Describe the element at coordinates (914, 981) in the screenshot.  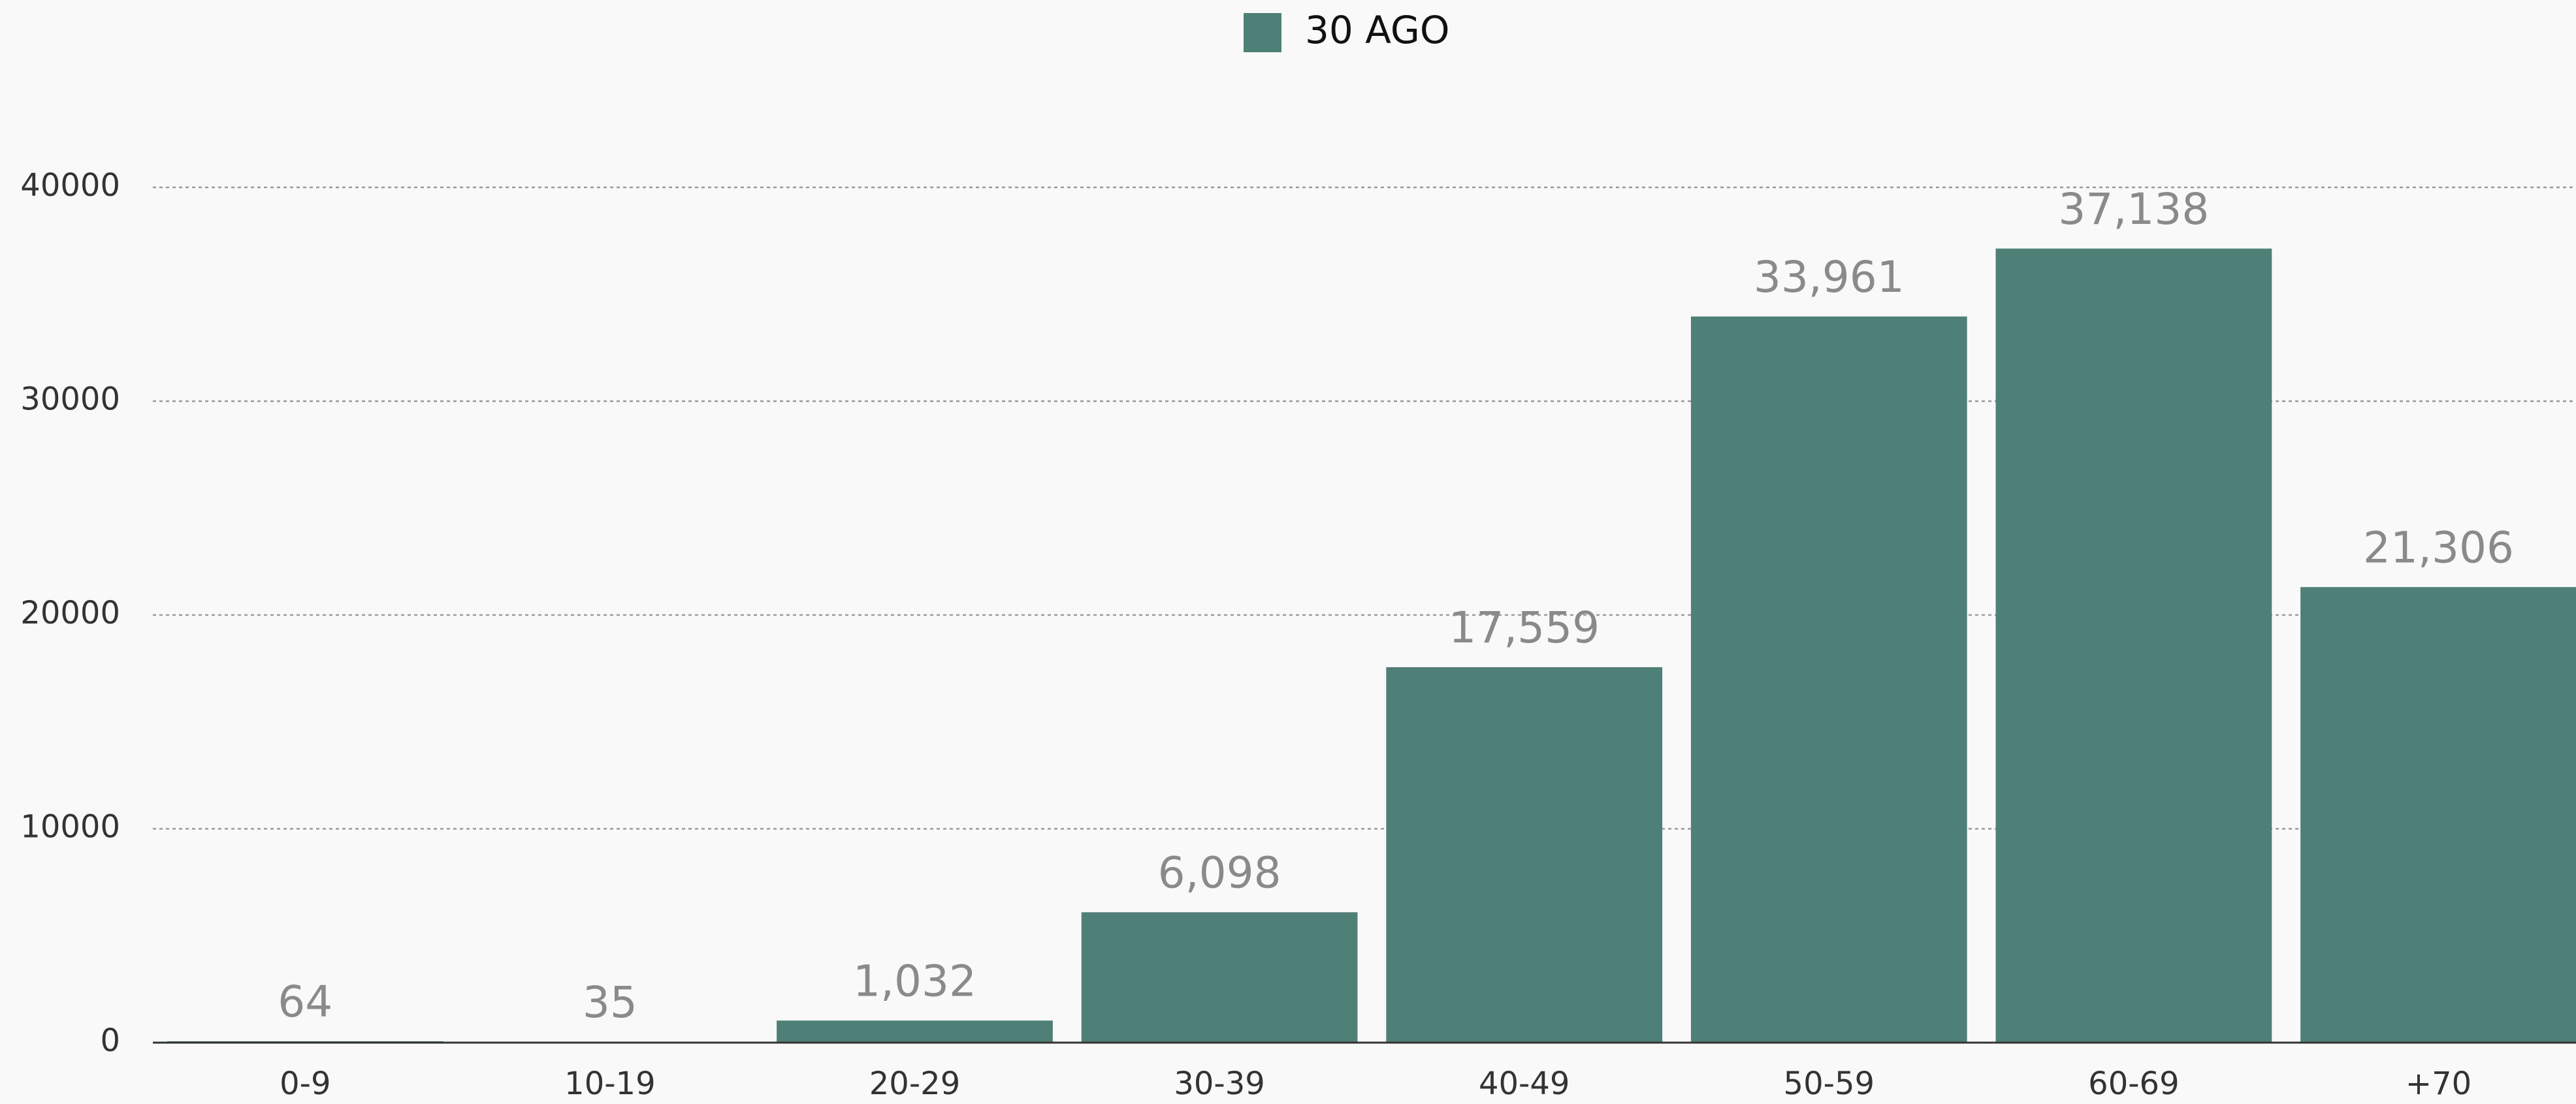
I see `value-label: 1,032` at that location.